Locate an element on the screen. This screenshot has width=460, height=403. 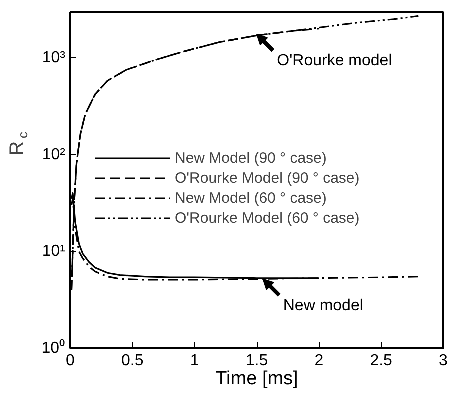
x-tick-label: 0.5 is located at coordinates (133, 361).